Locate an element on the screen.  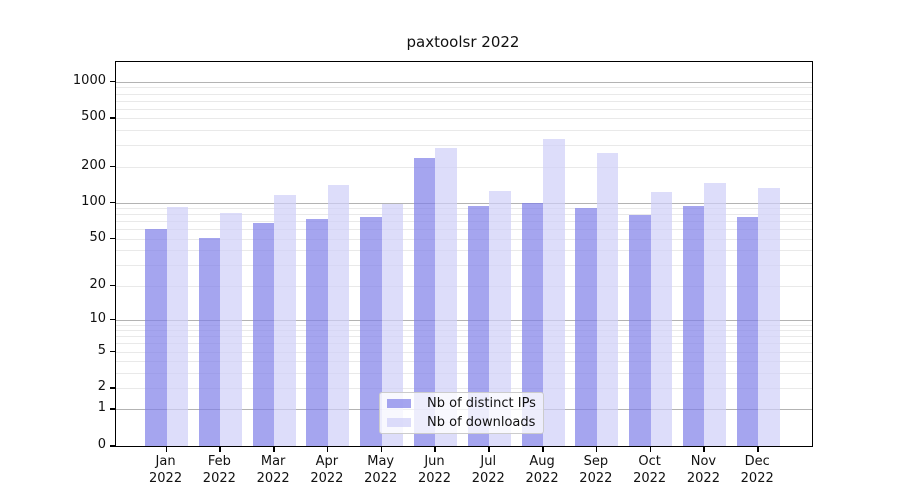
legend-label-distinct-ips: Nb of distinct IPs is located at coordinates (481, 403).